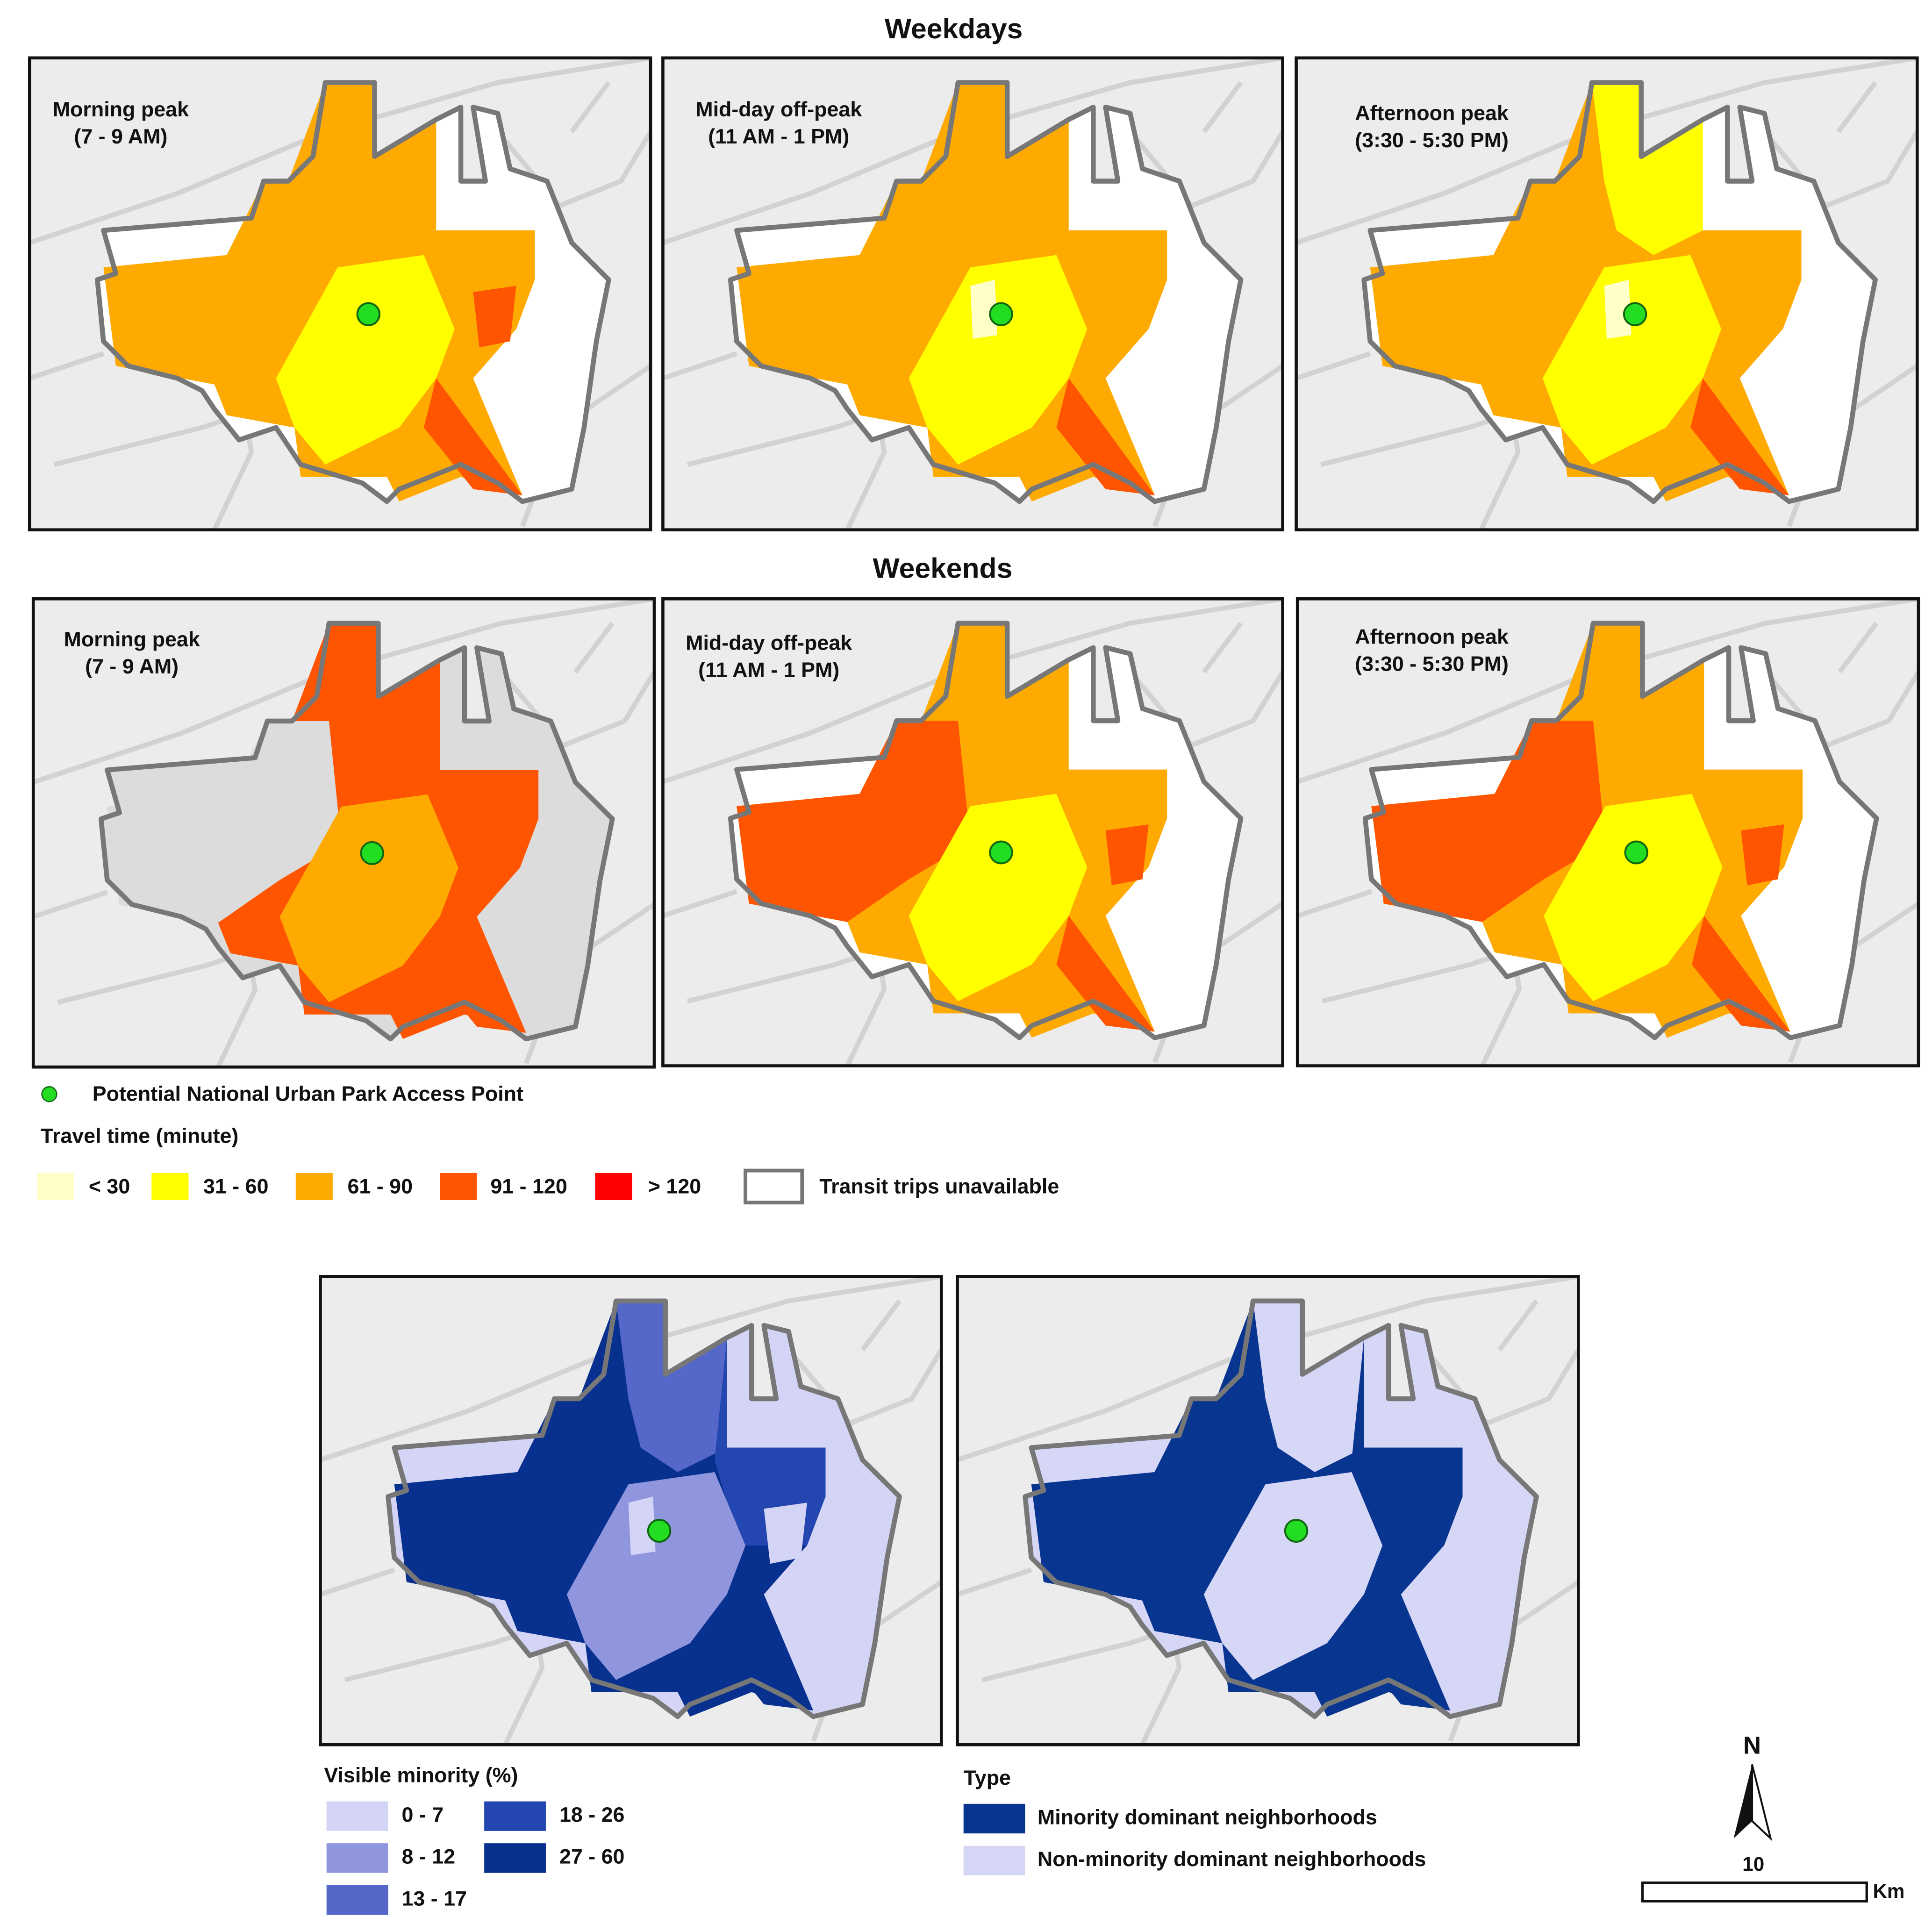 This screenshot has width=1932, height=1932. What do you see at coordinates (674, 1186) in the screenshot?
I see `legend-label: > 120` at bounding box center [674, 1186].